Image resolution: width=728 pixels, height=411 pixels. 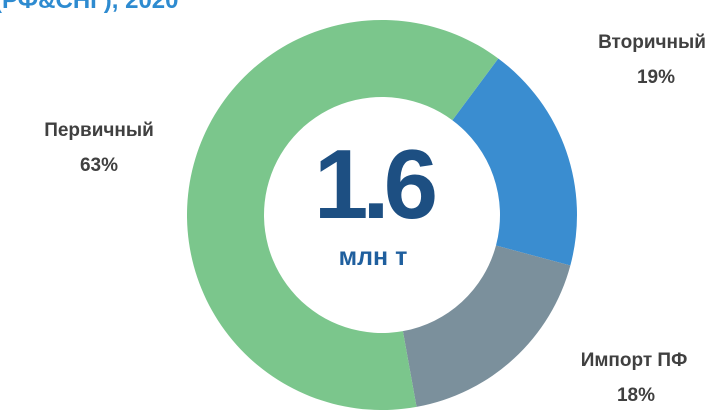 What do you see at coordinates (99, 165) in the screenshot?
I see `segment-value-label: 63%` at bounding box center [99, 165].